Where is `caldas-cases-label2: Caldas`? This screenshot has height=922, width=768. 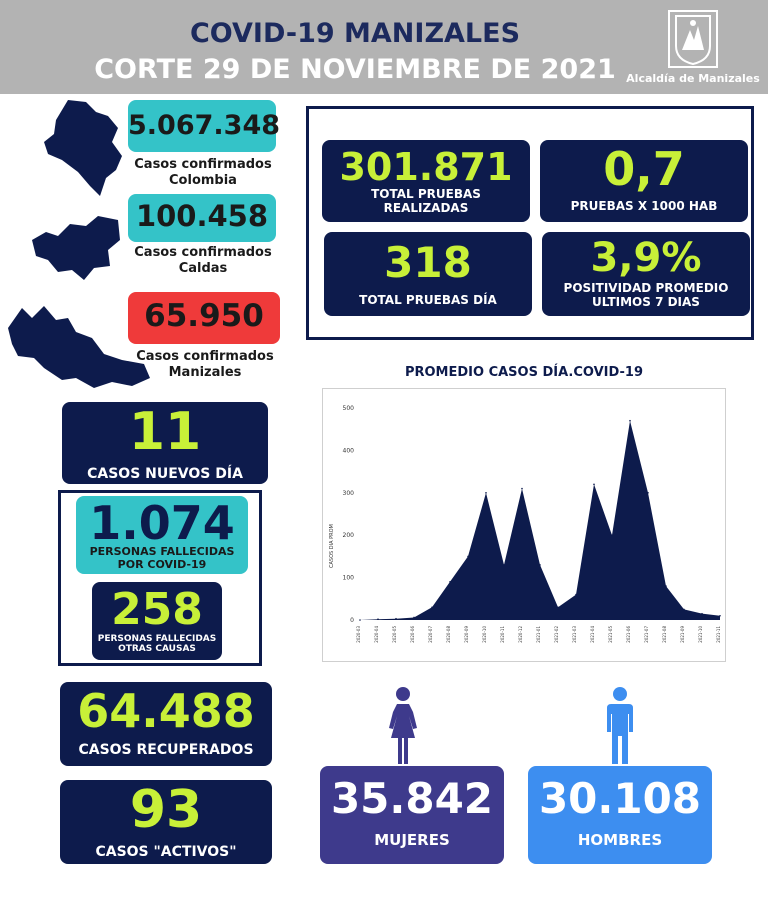
caldas-cases-label2: Caldas is located at coordinates (203, 268).